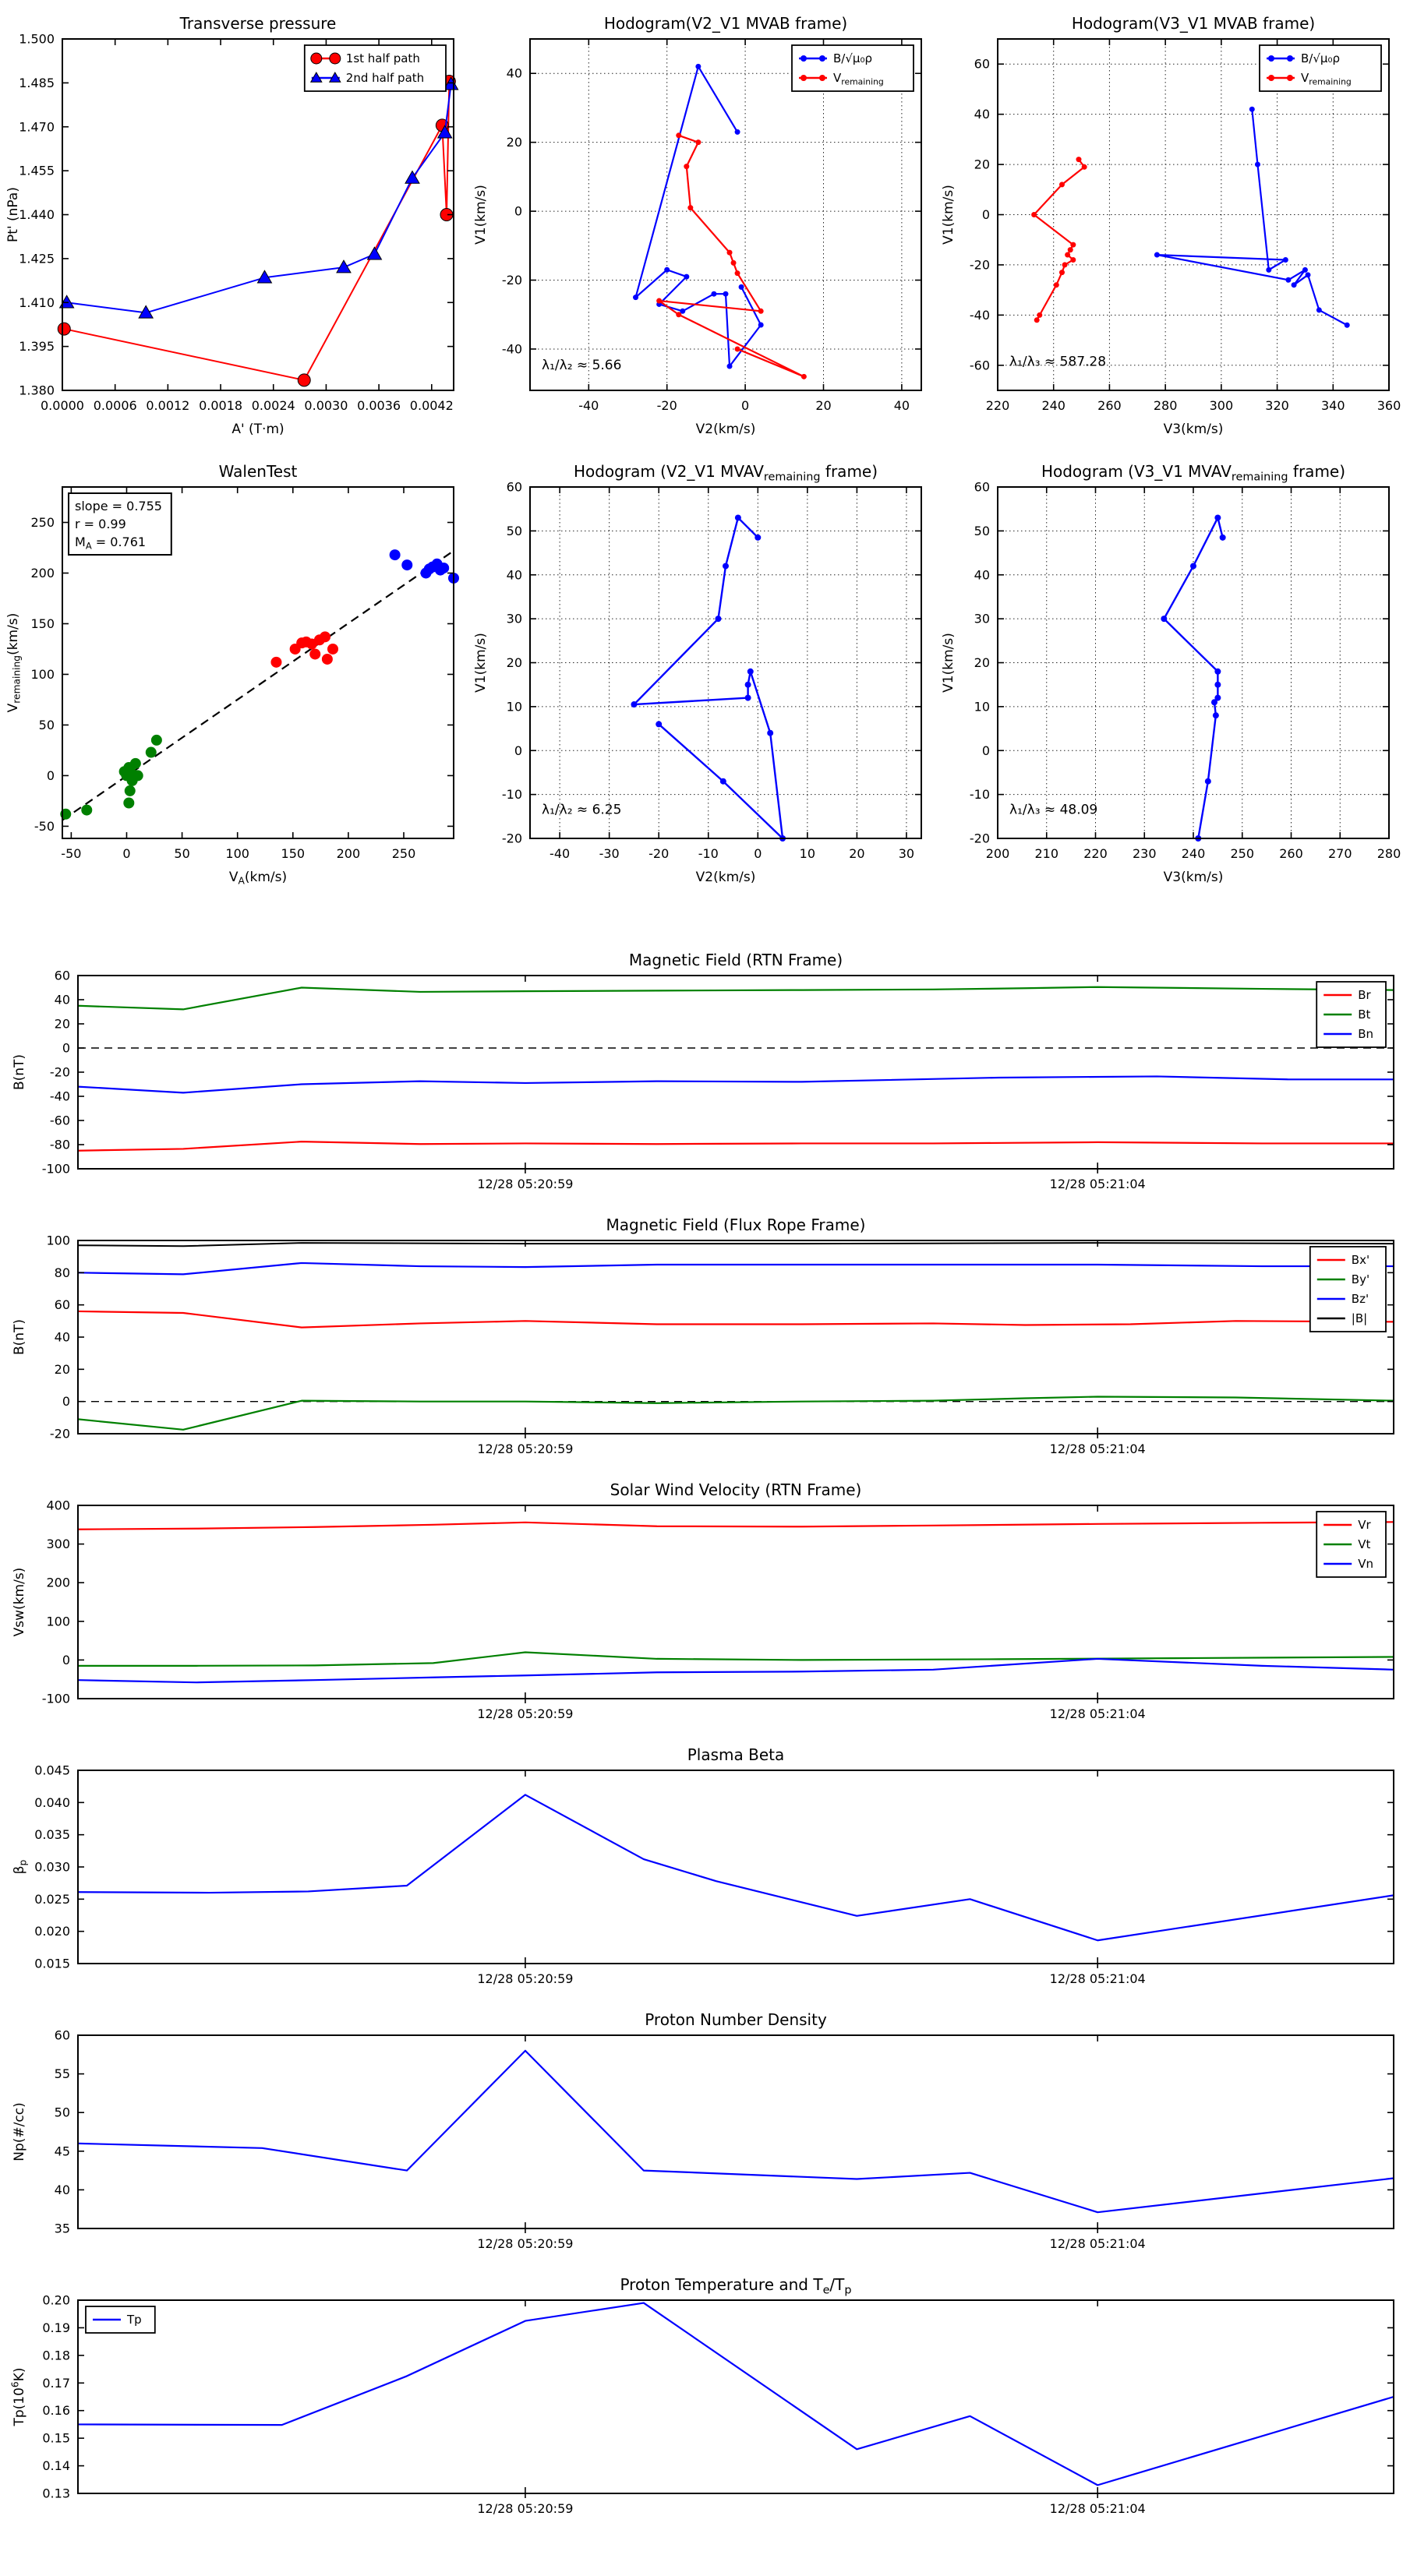 This screenshot has width=1403, height=2576. What do you see at coordinates (736, 960) in the screenshot?
I see `svg-text: Magnetic Field (RTN Frame)` at bounding box center [736, 960].